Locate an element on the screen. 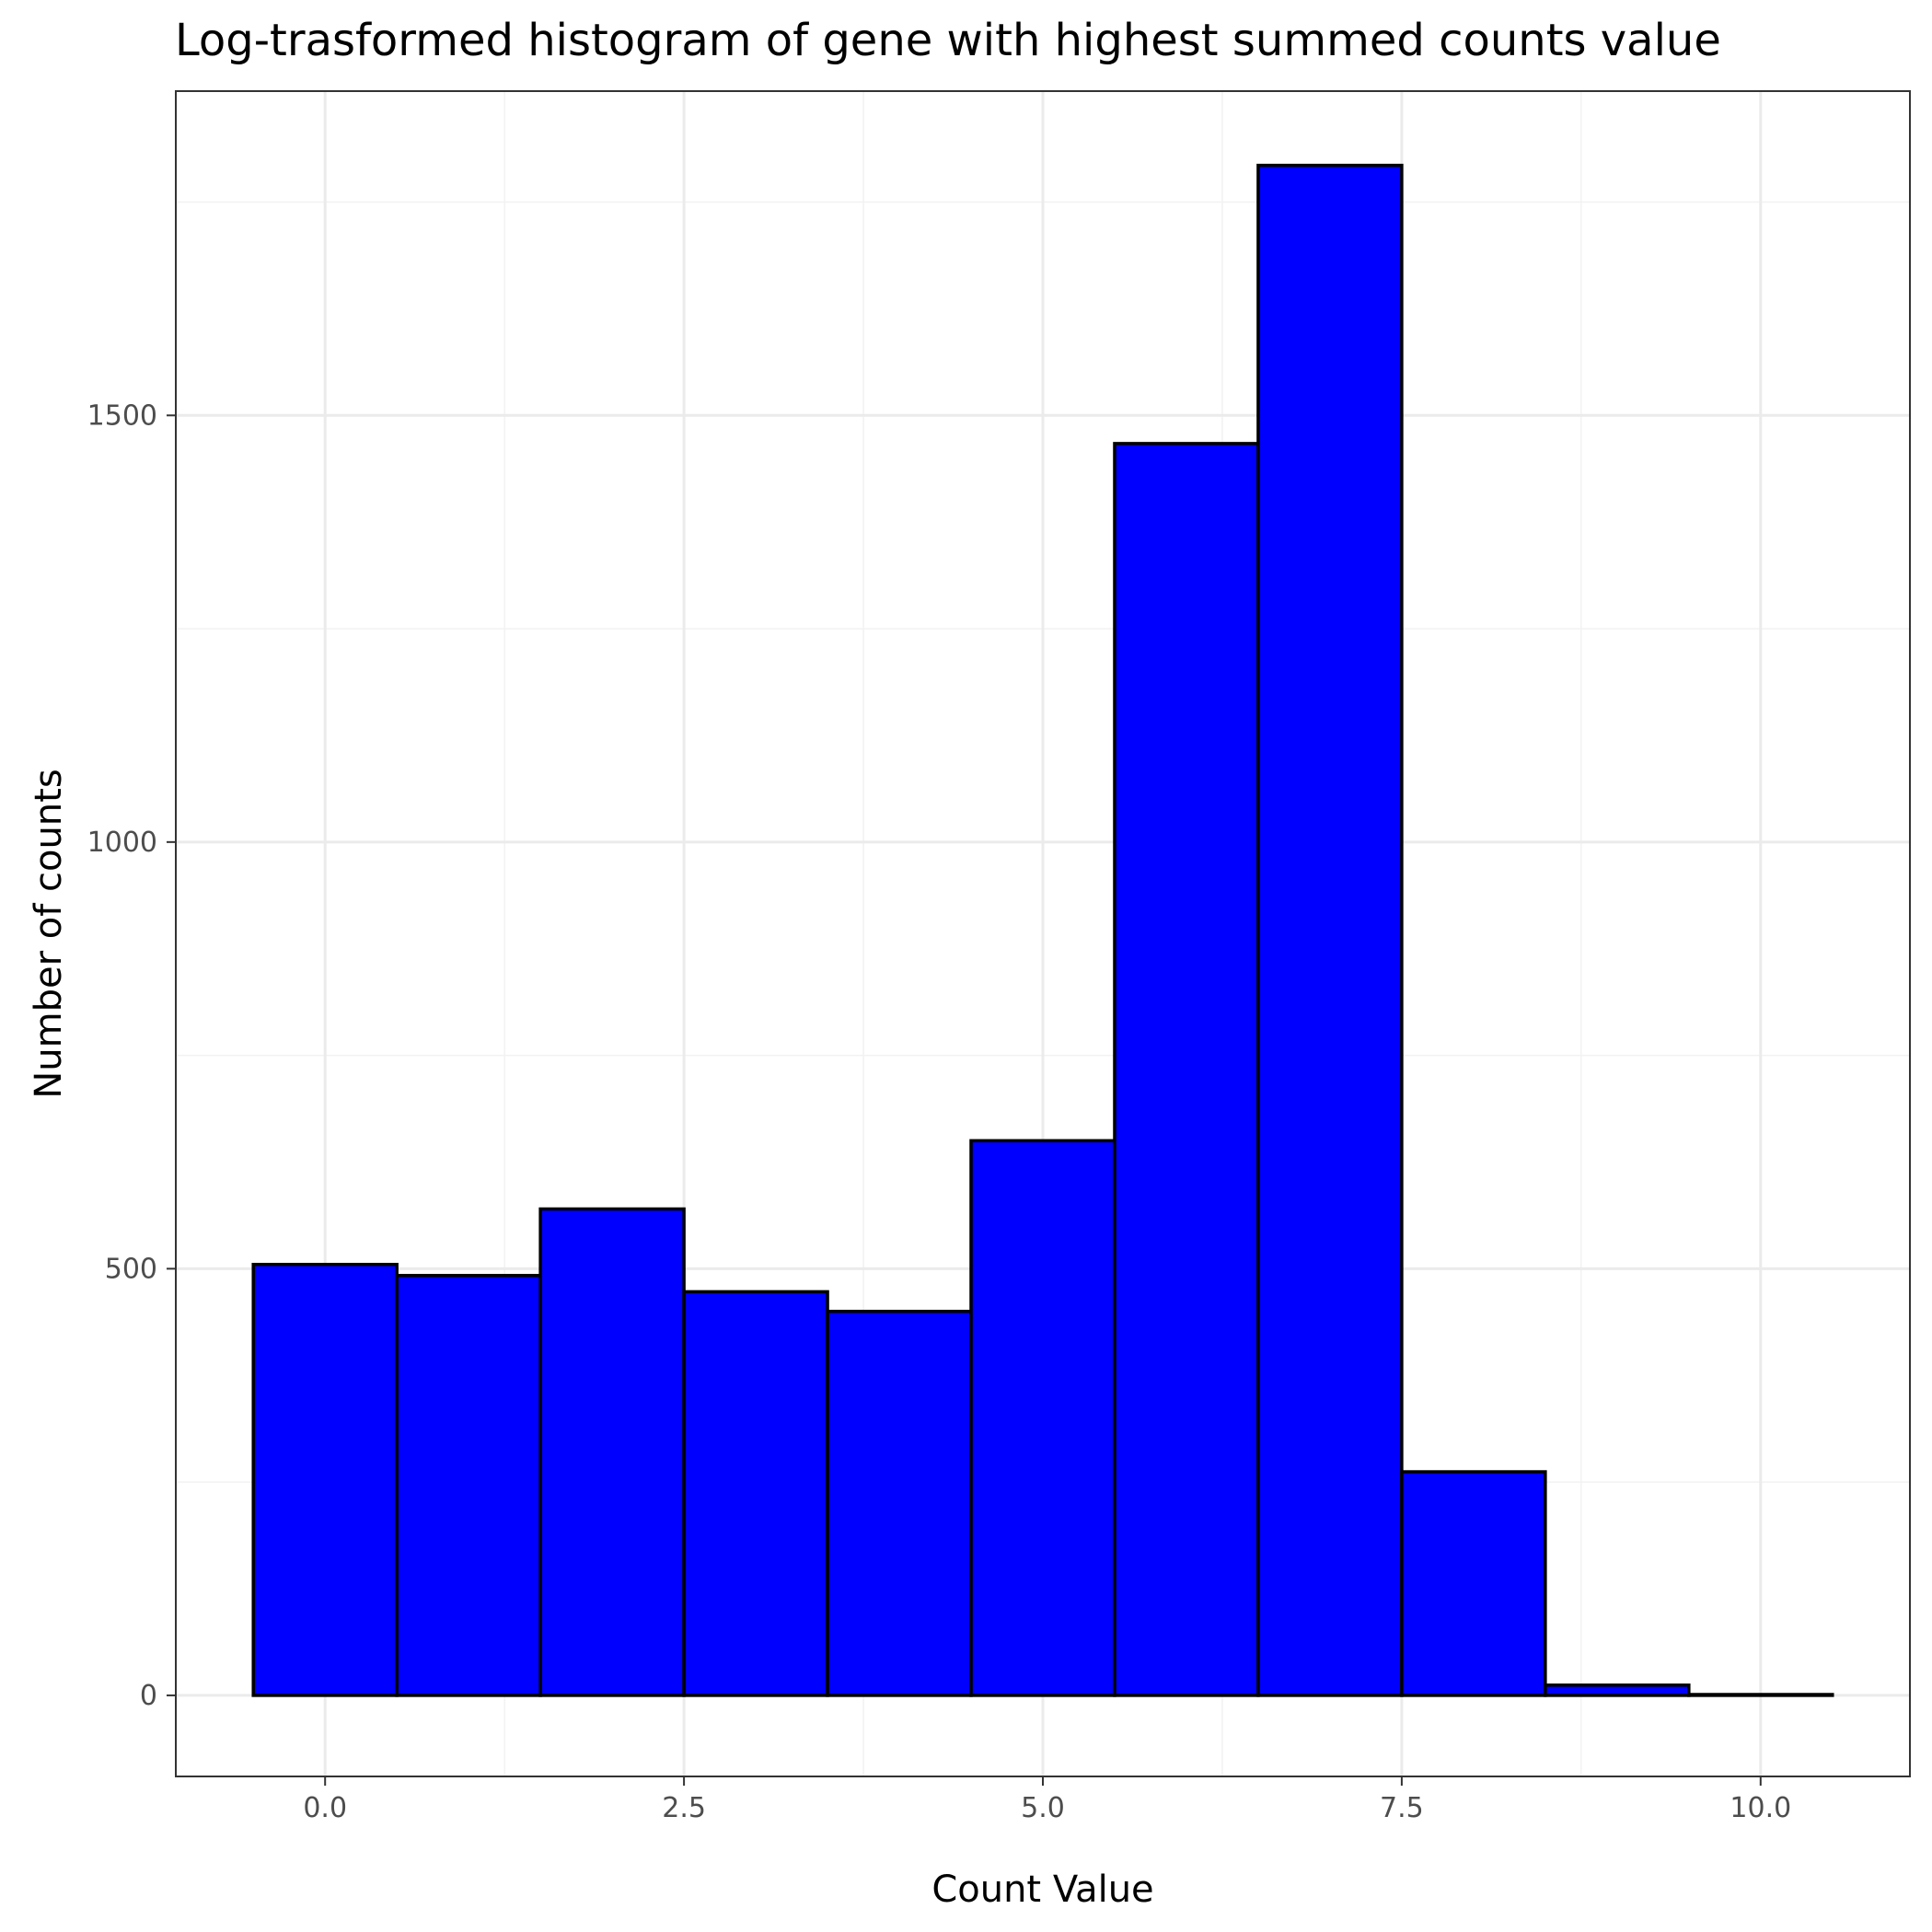  x-tick-label: 2.5 is located at coordinates (684, 1808).